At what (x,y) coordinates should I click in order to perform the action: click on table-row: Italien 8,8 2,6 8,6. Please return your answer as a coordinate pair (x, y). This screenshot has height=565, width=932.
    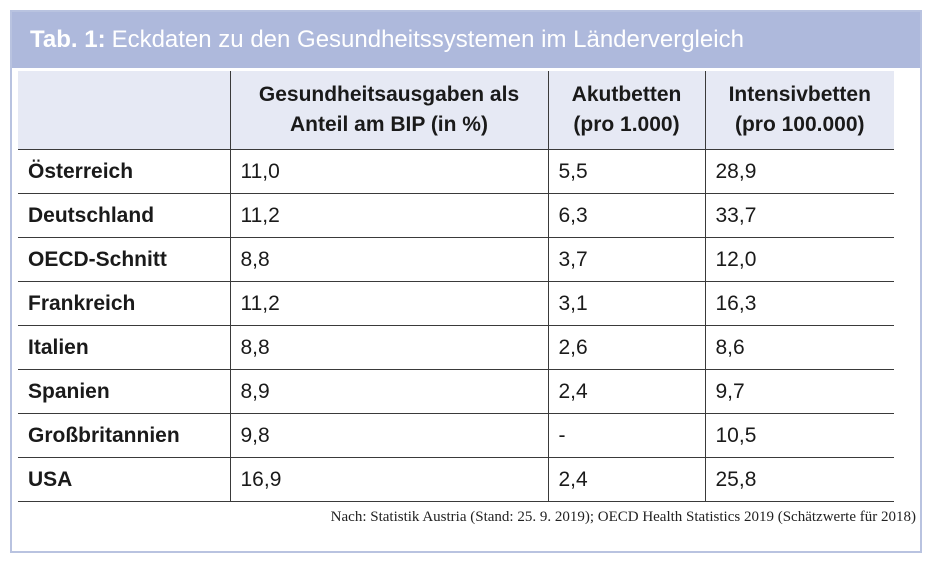
    Looking at the image, I should click on (456, 347).